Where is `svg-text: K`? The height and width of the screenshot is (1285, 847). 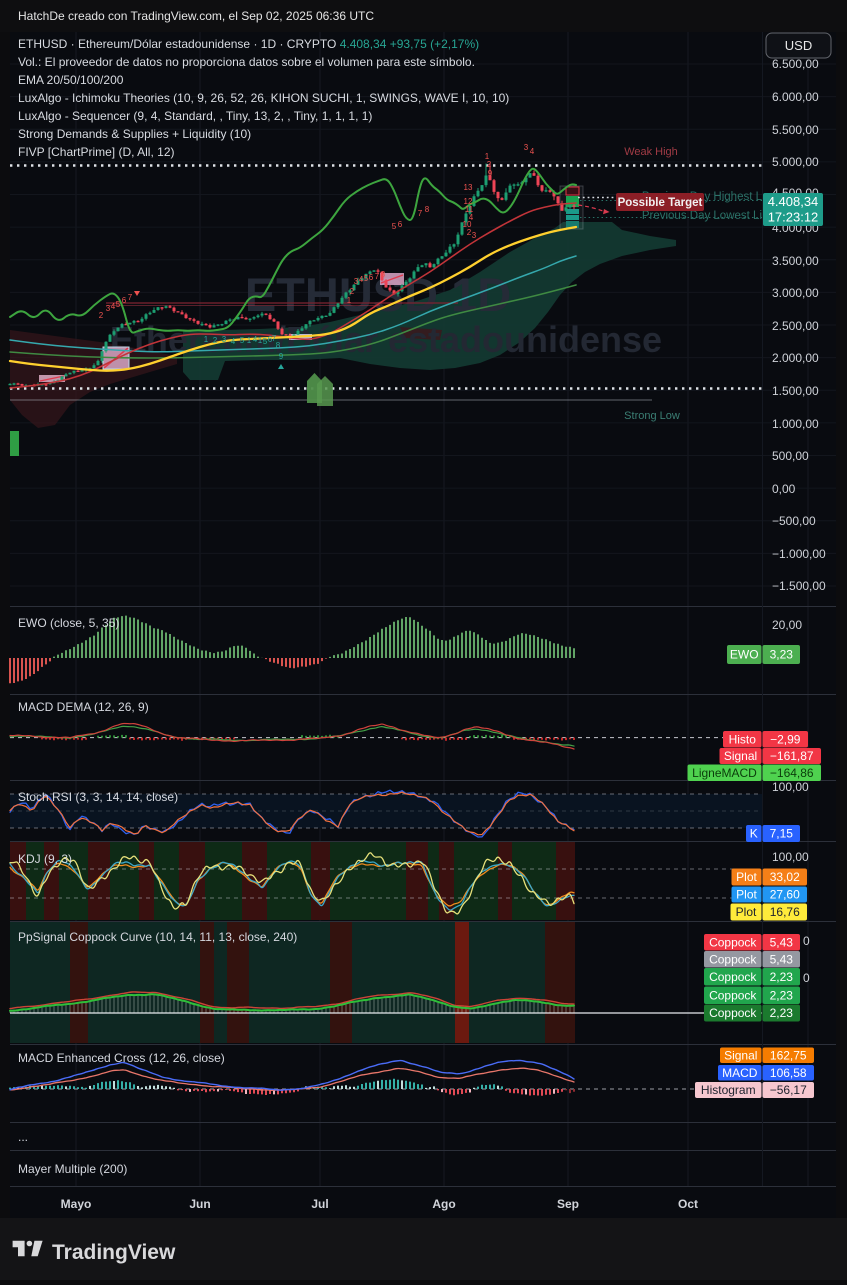 svg-text: K is located at coordinates (754, 834).